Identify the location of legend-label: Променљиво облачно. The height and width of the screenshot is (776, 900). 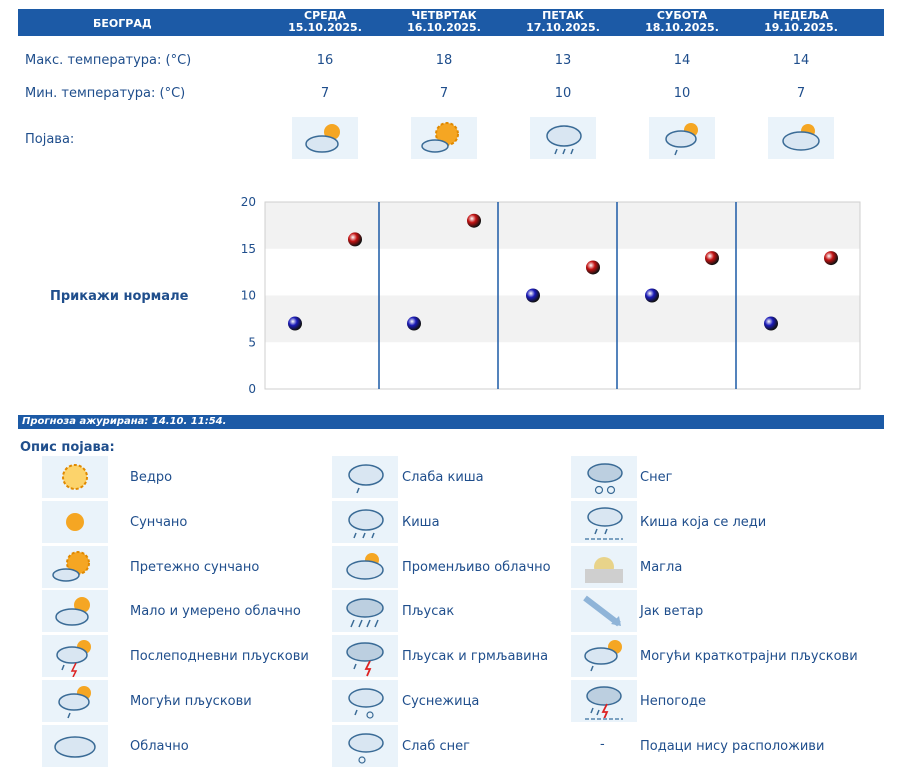
(476, 567).